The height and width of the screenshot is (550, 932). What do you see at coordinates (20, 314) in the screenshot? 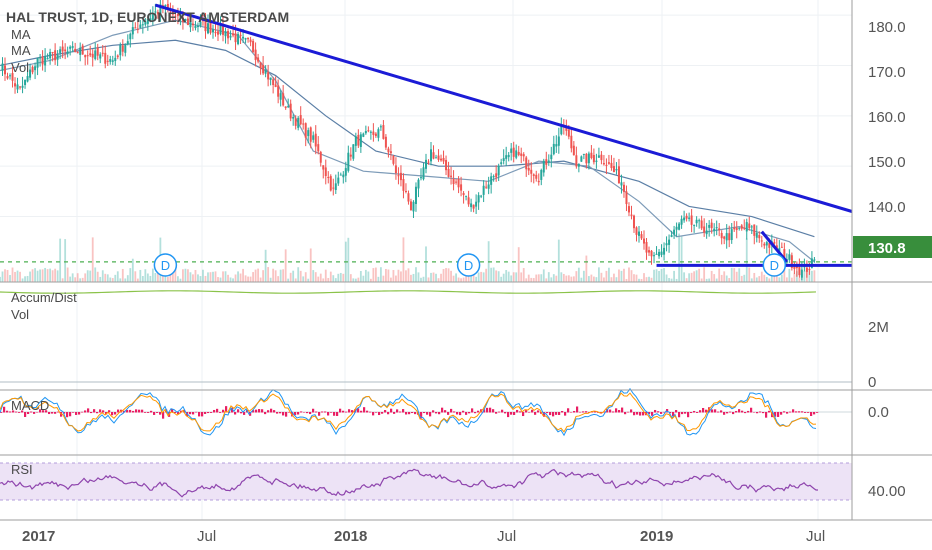
I see `vol-label: Vol` at bounding box center [20, 314].